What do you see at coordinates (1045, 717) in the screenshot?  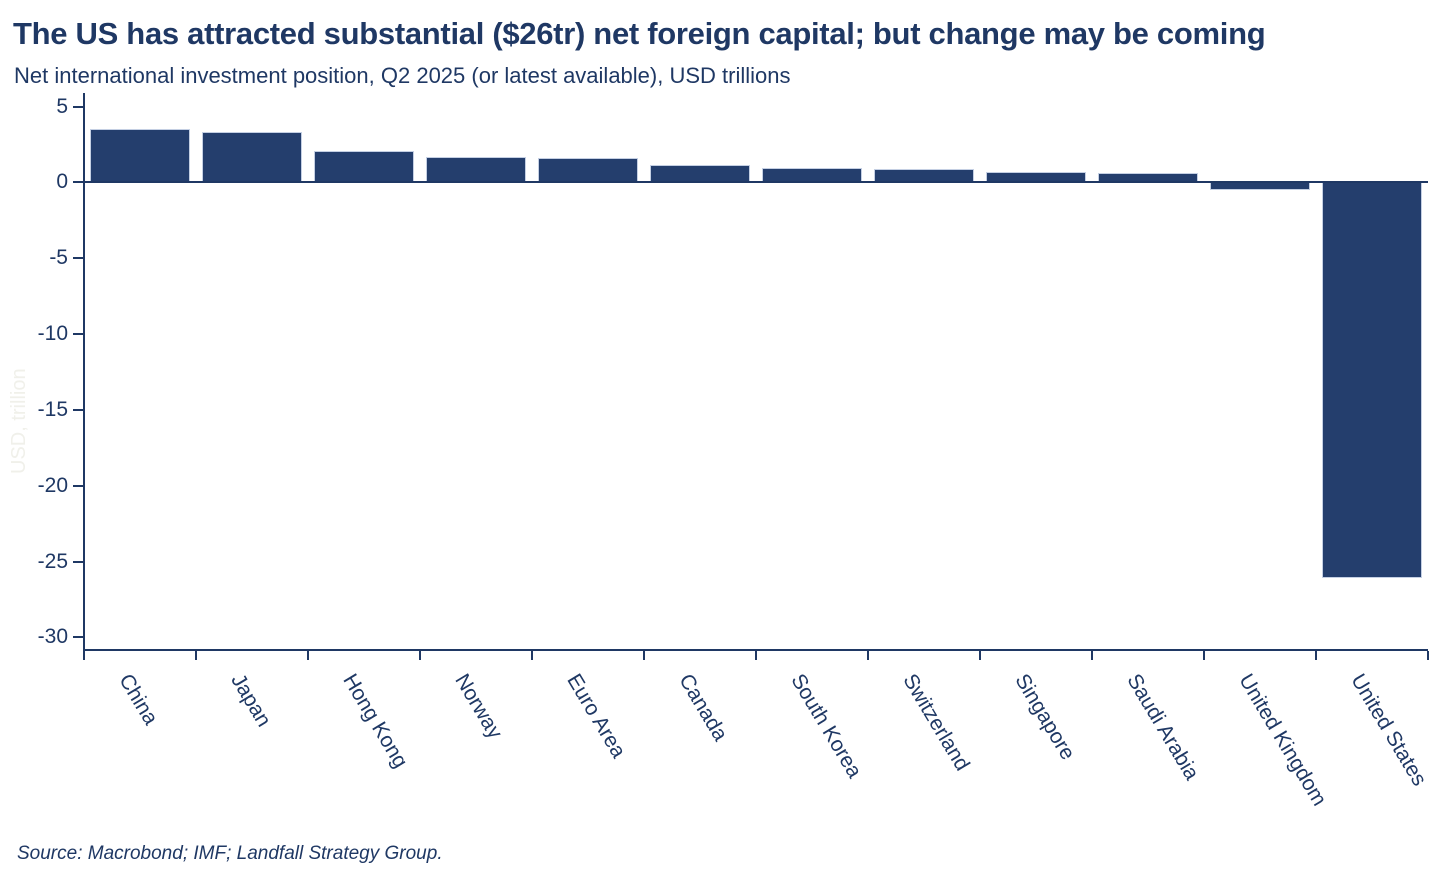 I see `x-axis-label-singapore: Singapore` at bounding box center [1045, 717].